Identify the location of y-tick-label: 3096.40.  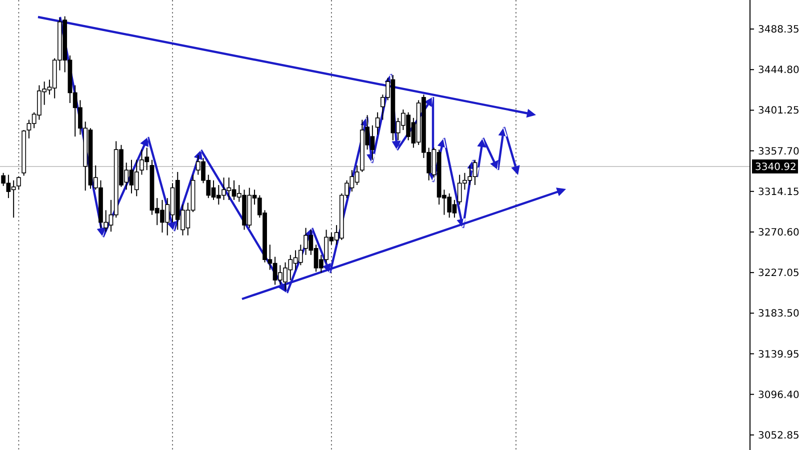
(779, 395).